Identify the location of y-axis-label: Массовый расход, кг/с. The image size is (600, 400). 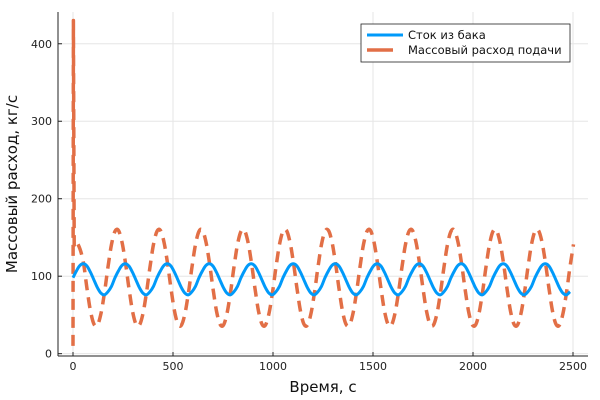
(12, 184).